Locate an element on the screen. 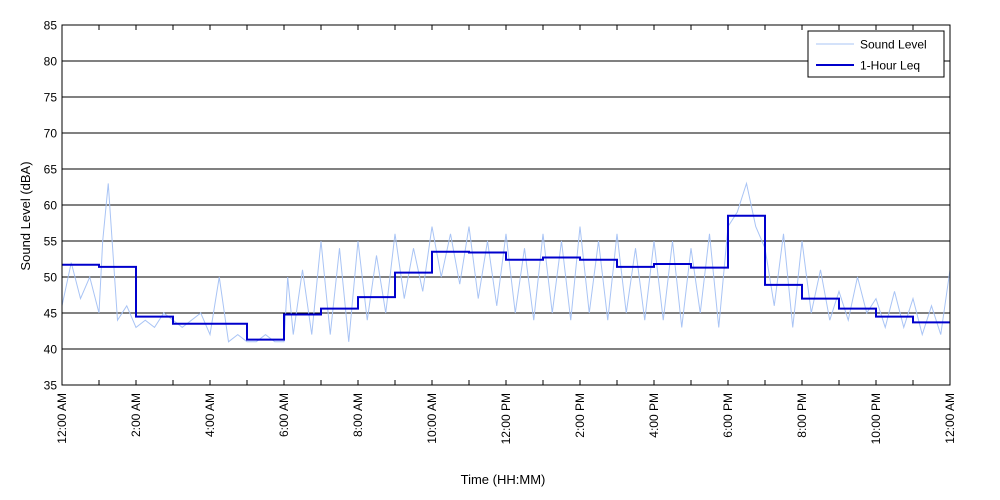  y-tick-label: 40 is located at coordinates (51, 350).